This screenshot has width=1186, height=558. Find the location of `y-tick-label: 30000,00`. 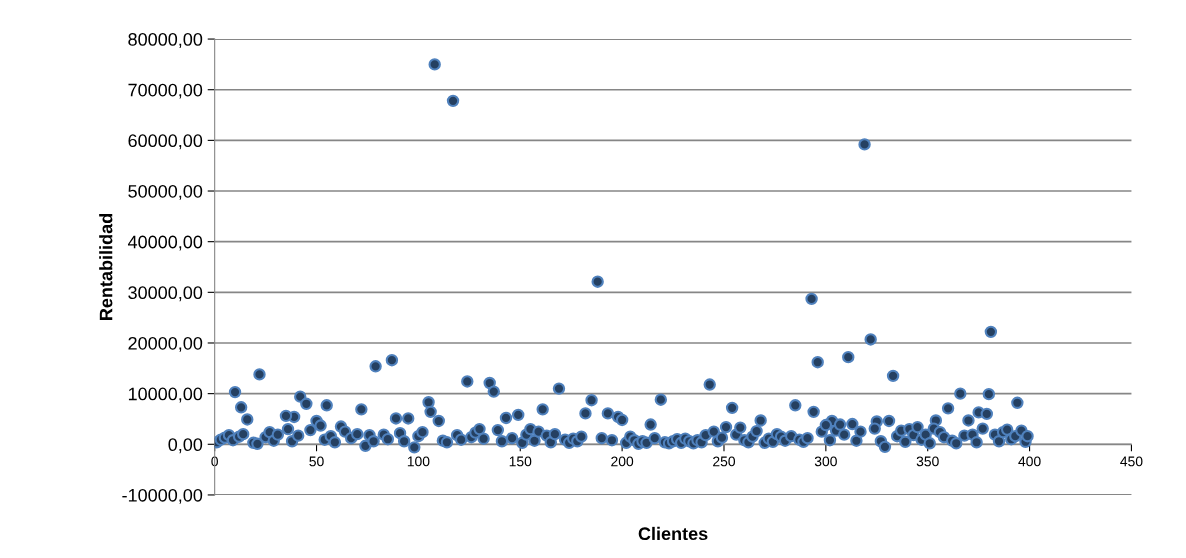

y-tick-label: 30000,00 is located at coordinates (165, 294).